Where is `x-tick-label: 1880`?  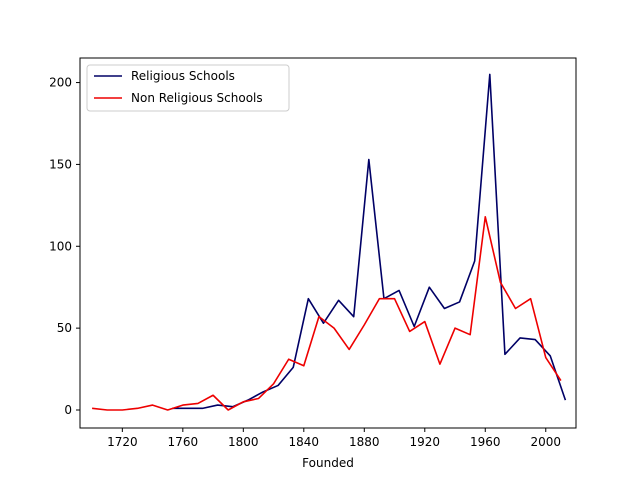
x-tick-label: 1880 is located at coordinates (364, 442).